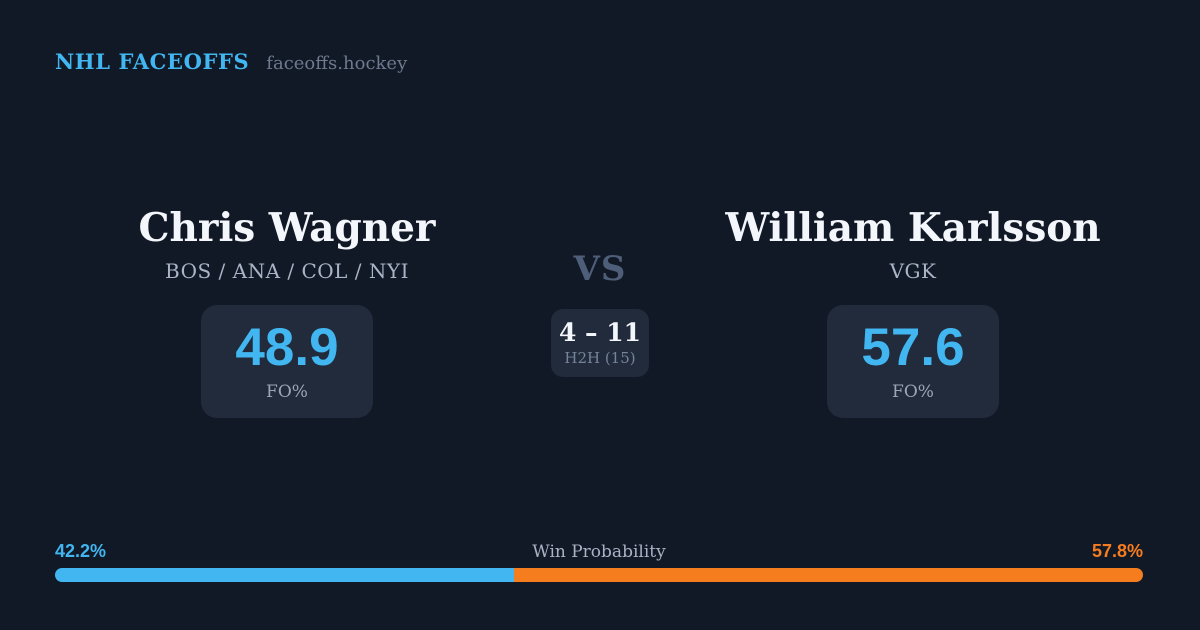  I want to click on brand-title: NHL FACEOFFS, so click(152, 61).